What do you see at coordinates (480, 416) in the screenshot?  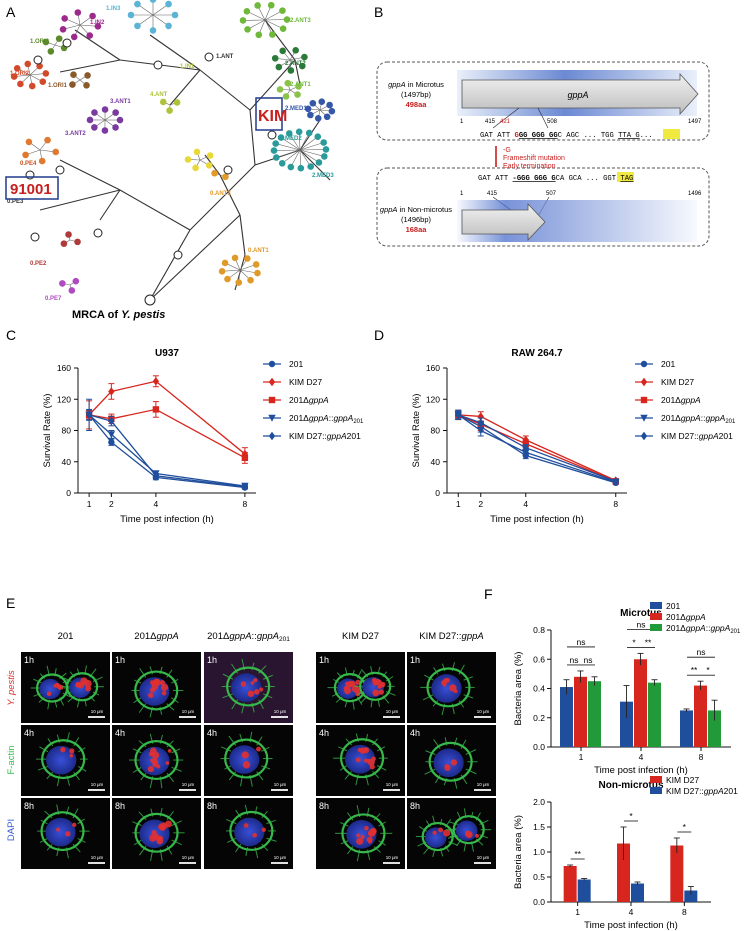 I see `data-point` at bounding box center [480, 416].